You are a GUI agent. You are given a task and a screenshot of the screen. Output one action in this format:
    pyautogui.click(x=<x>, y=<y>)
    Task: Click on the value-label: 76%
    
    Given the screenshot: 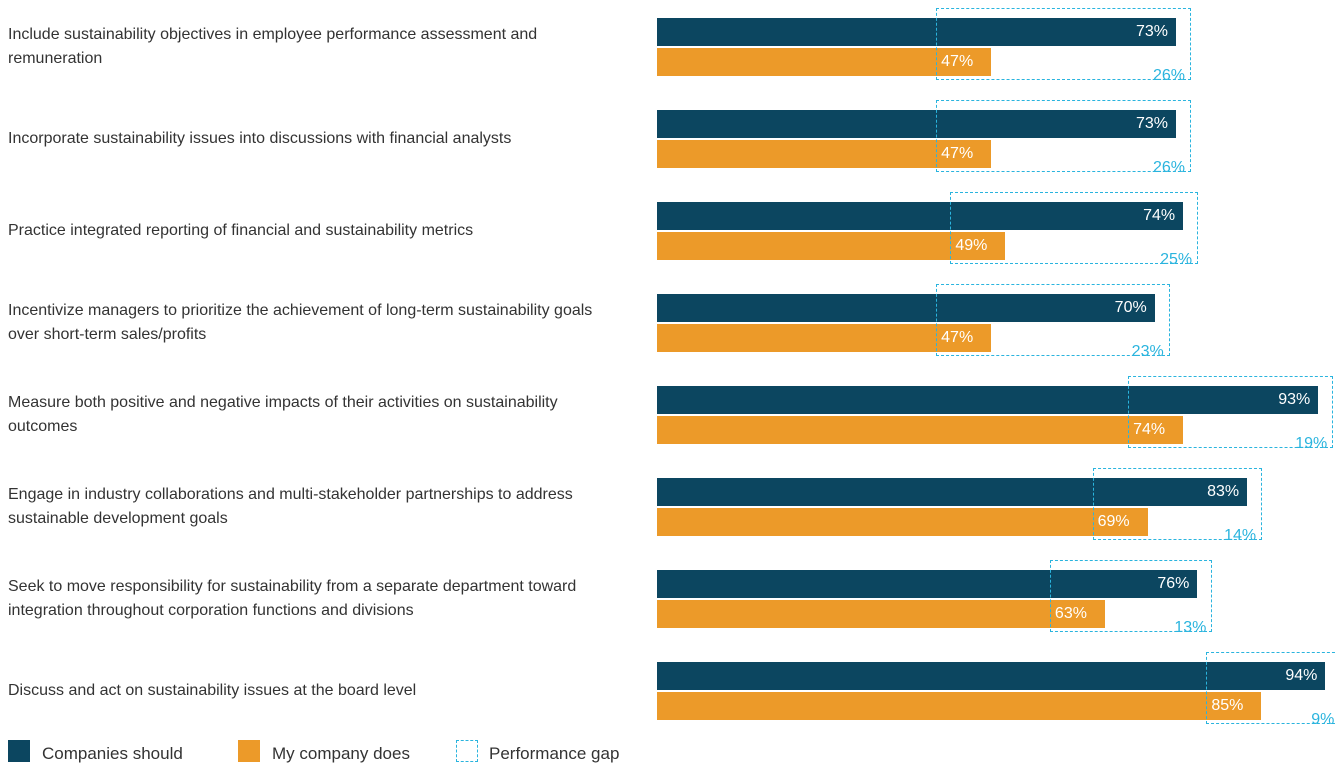 What is the action you would take?
    pyautogui.click(x=1173, y=583)
    